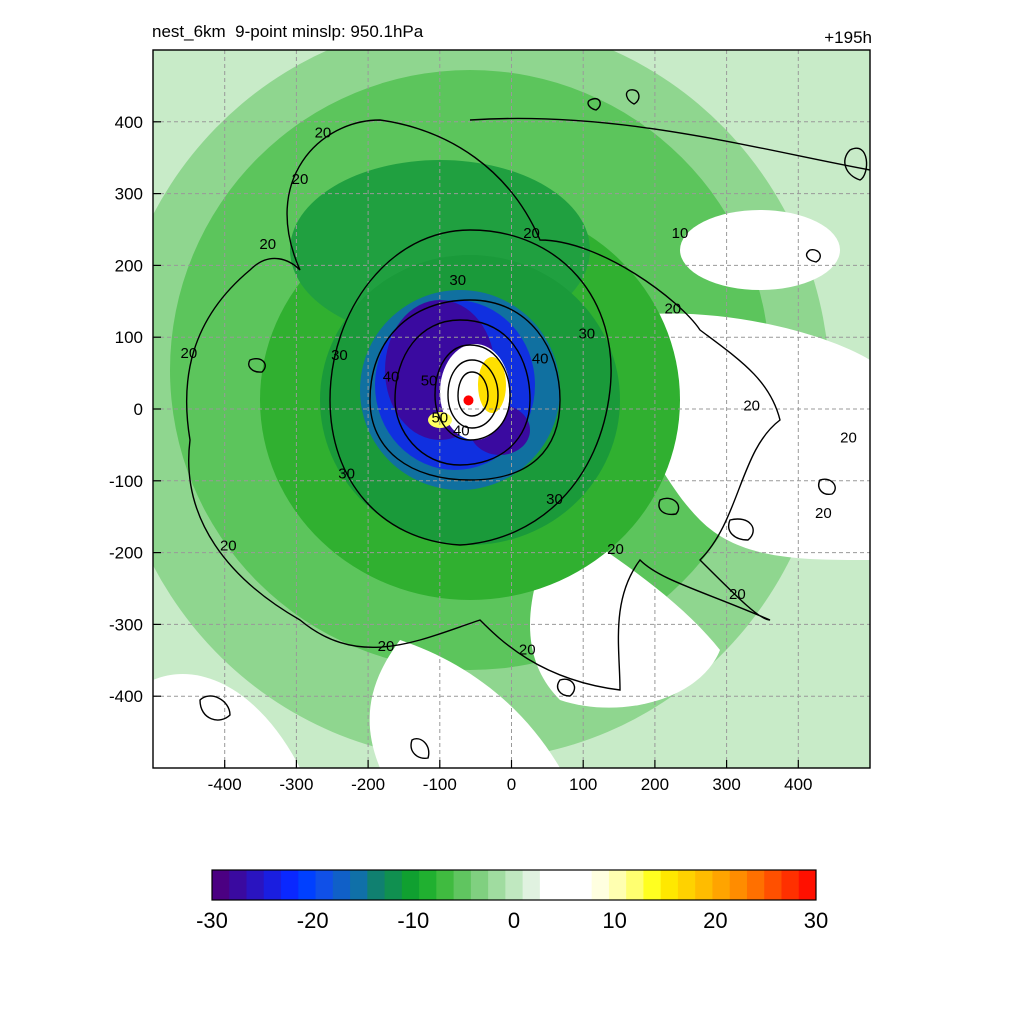  I want to click on y-tick-label: -100, so click(126, 481).